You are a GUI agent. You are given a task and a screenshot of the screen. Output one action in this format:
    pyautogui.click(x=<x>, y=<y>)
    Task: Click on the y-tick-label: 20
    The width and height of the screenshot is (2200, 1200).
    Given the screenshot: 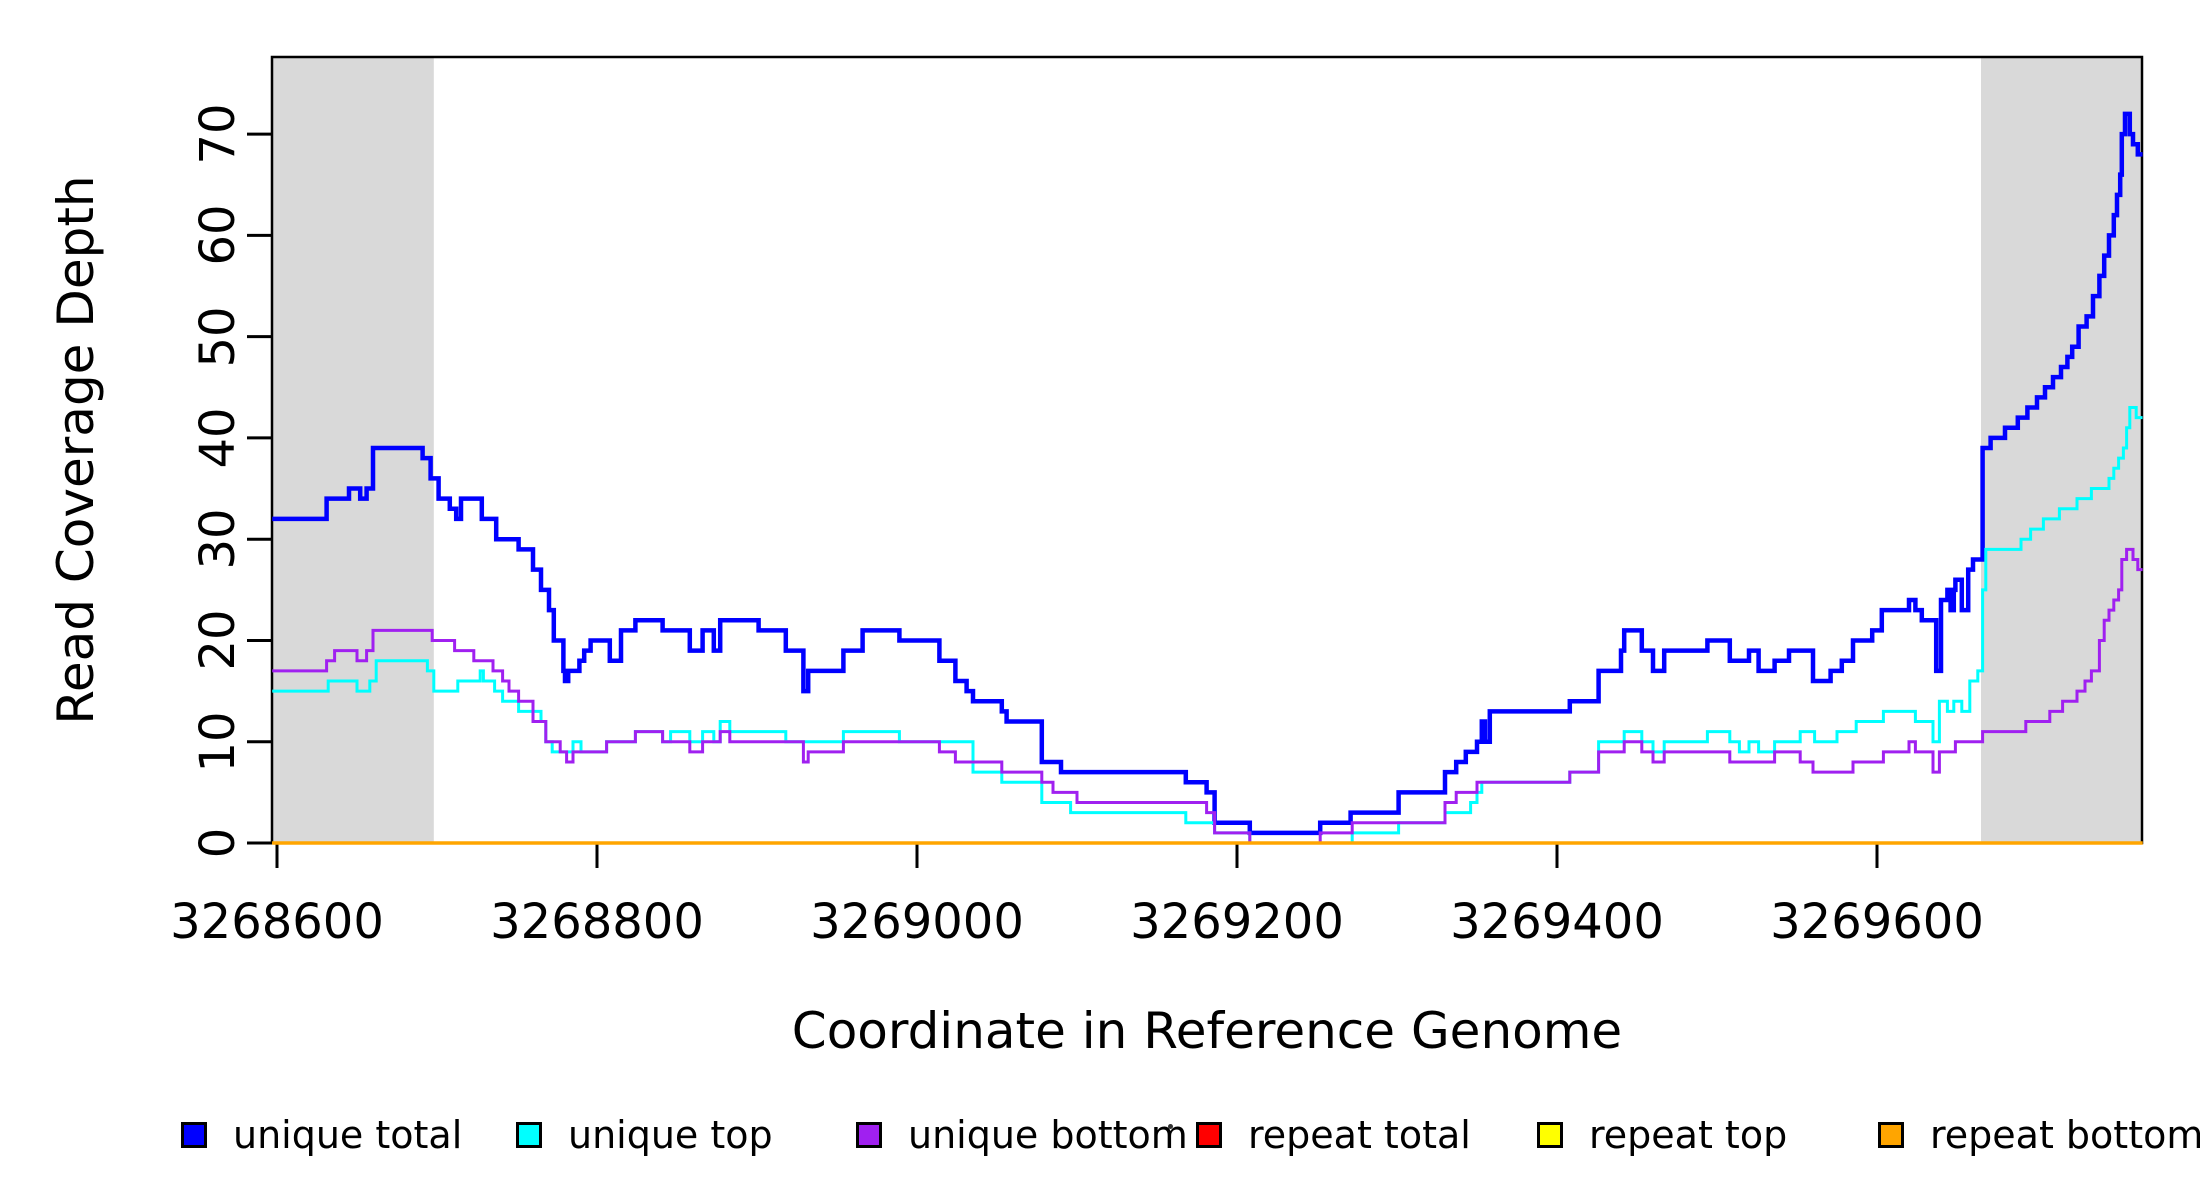 What is the action you would take?
    pyautogui.click(x=218, y=640)
    